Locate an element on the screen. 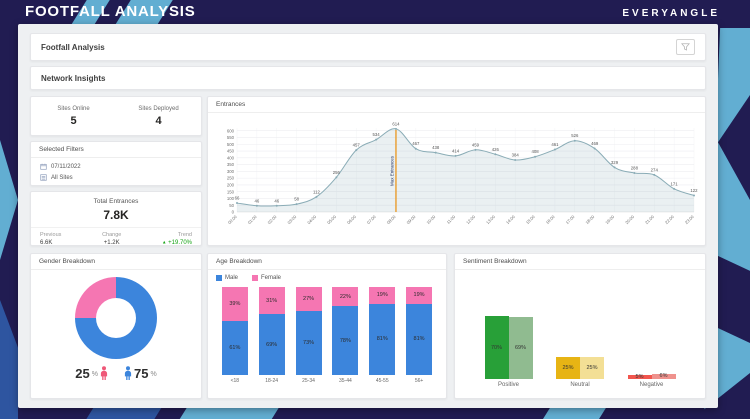 Image resolution: width=750 pixels, height=419 pixels. change-value: +1.2K is located at coordinates (111, 243).